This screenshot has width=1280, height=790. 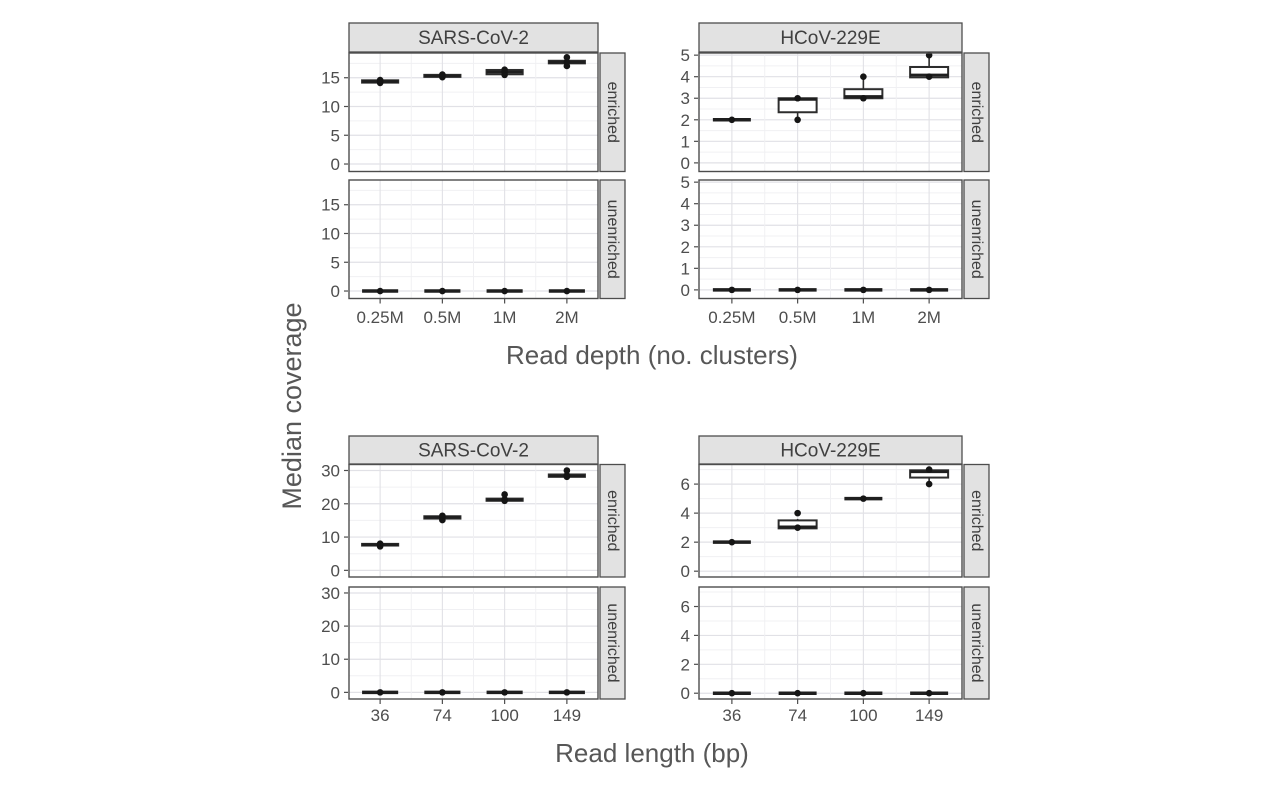 I want to click on x-axis-title: Read length (bp), so click(x=652, y=753).